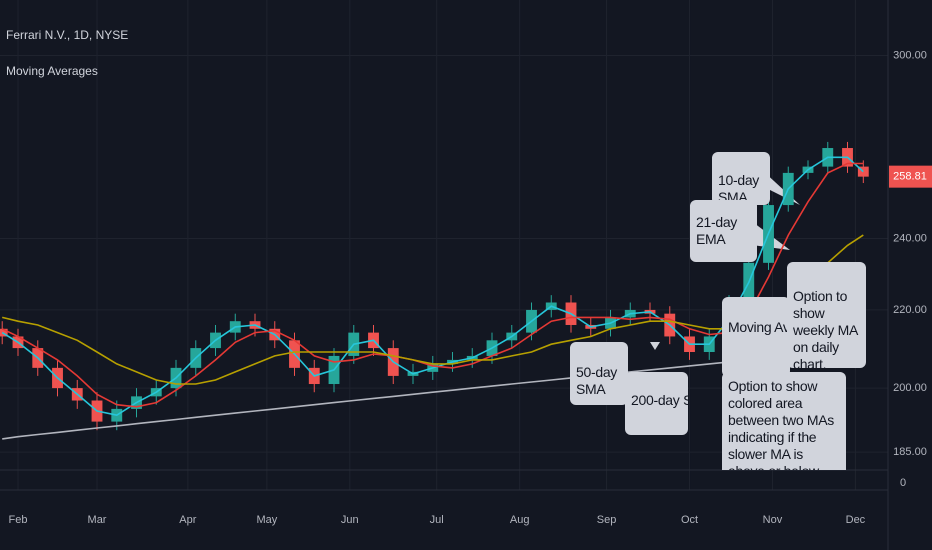  What do you see at coordinates (826, 315) in the screenshot?
I see `callout: Option to show weekly MA on daily chart.` at bounding box center [826, 315].